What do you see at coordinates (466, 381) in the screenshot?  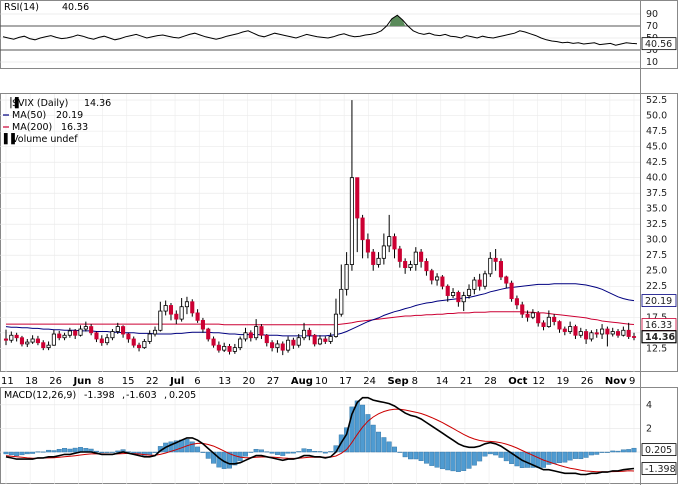 I see `x-axis-label: 21` at bounding box center [466, 381].